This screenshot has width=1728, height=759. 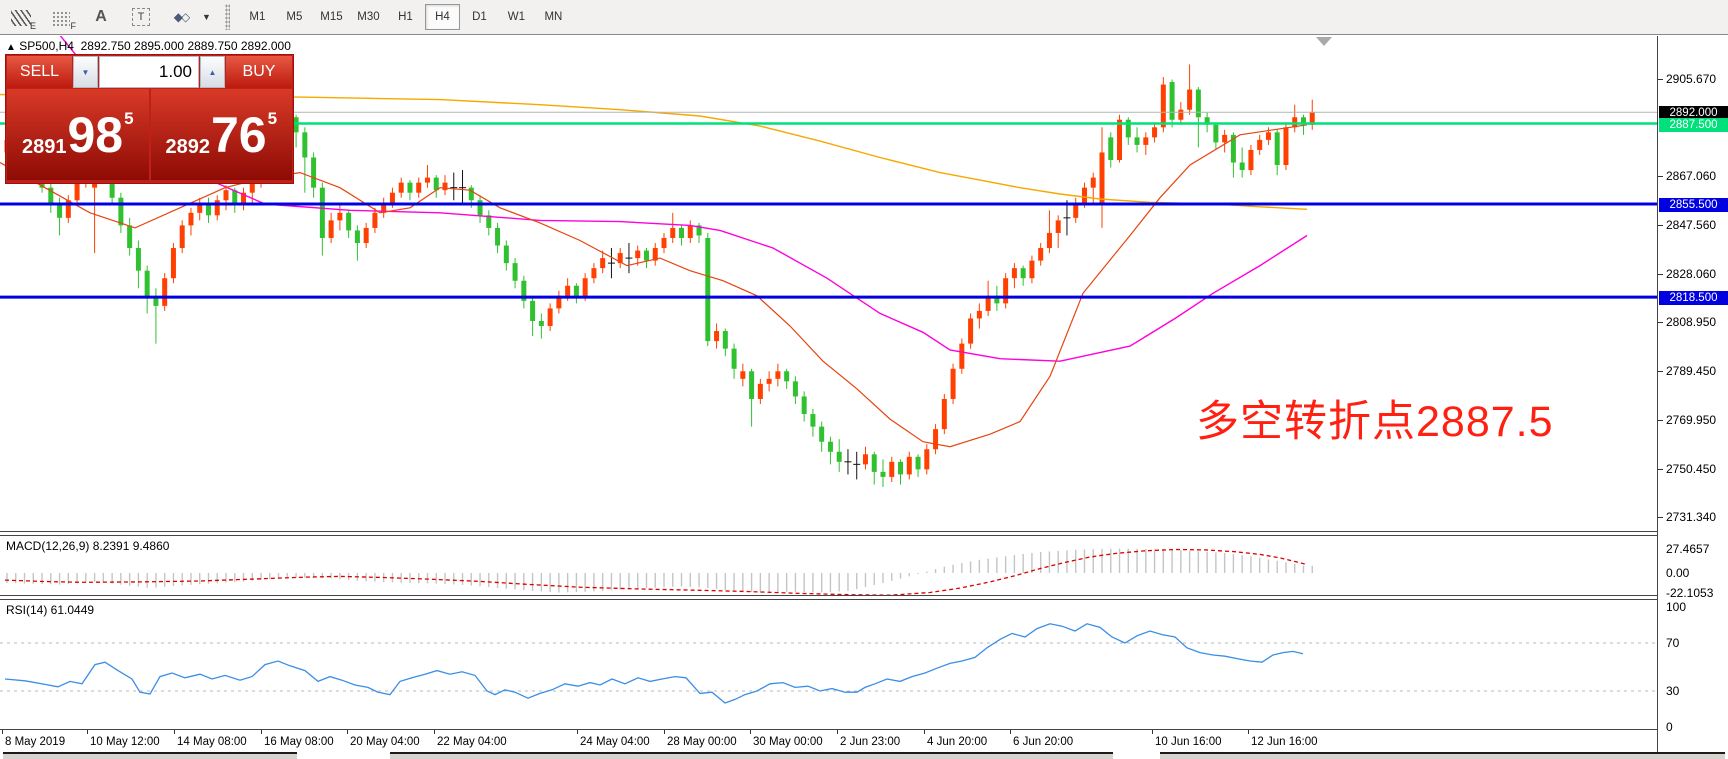 What do you see at coordinates (101, 16) in the screenshot?
I see `text-label-icon: A` at bounding box center [101, 16].